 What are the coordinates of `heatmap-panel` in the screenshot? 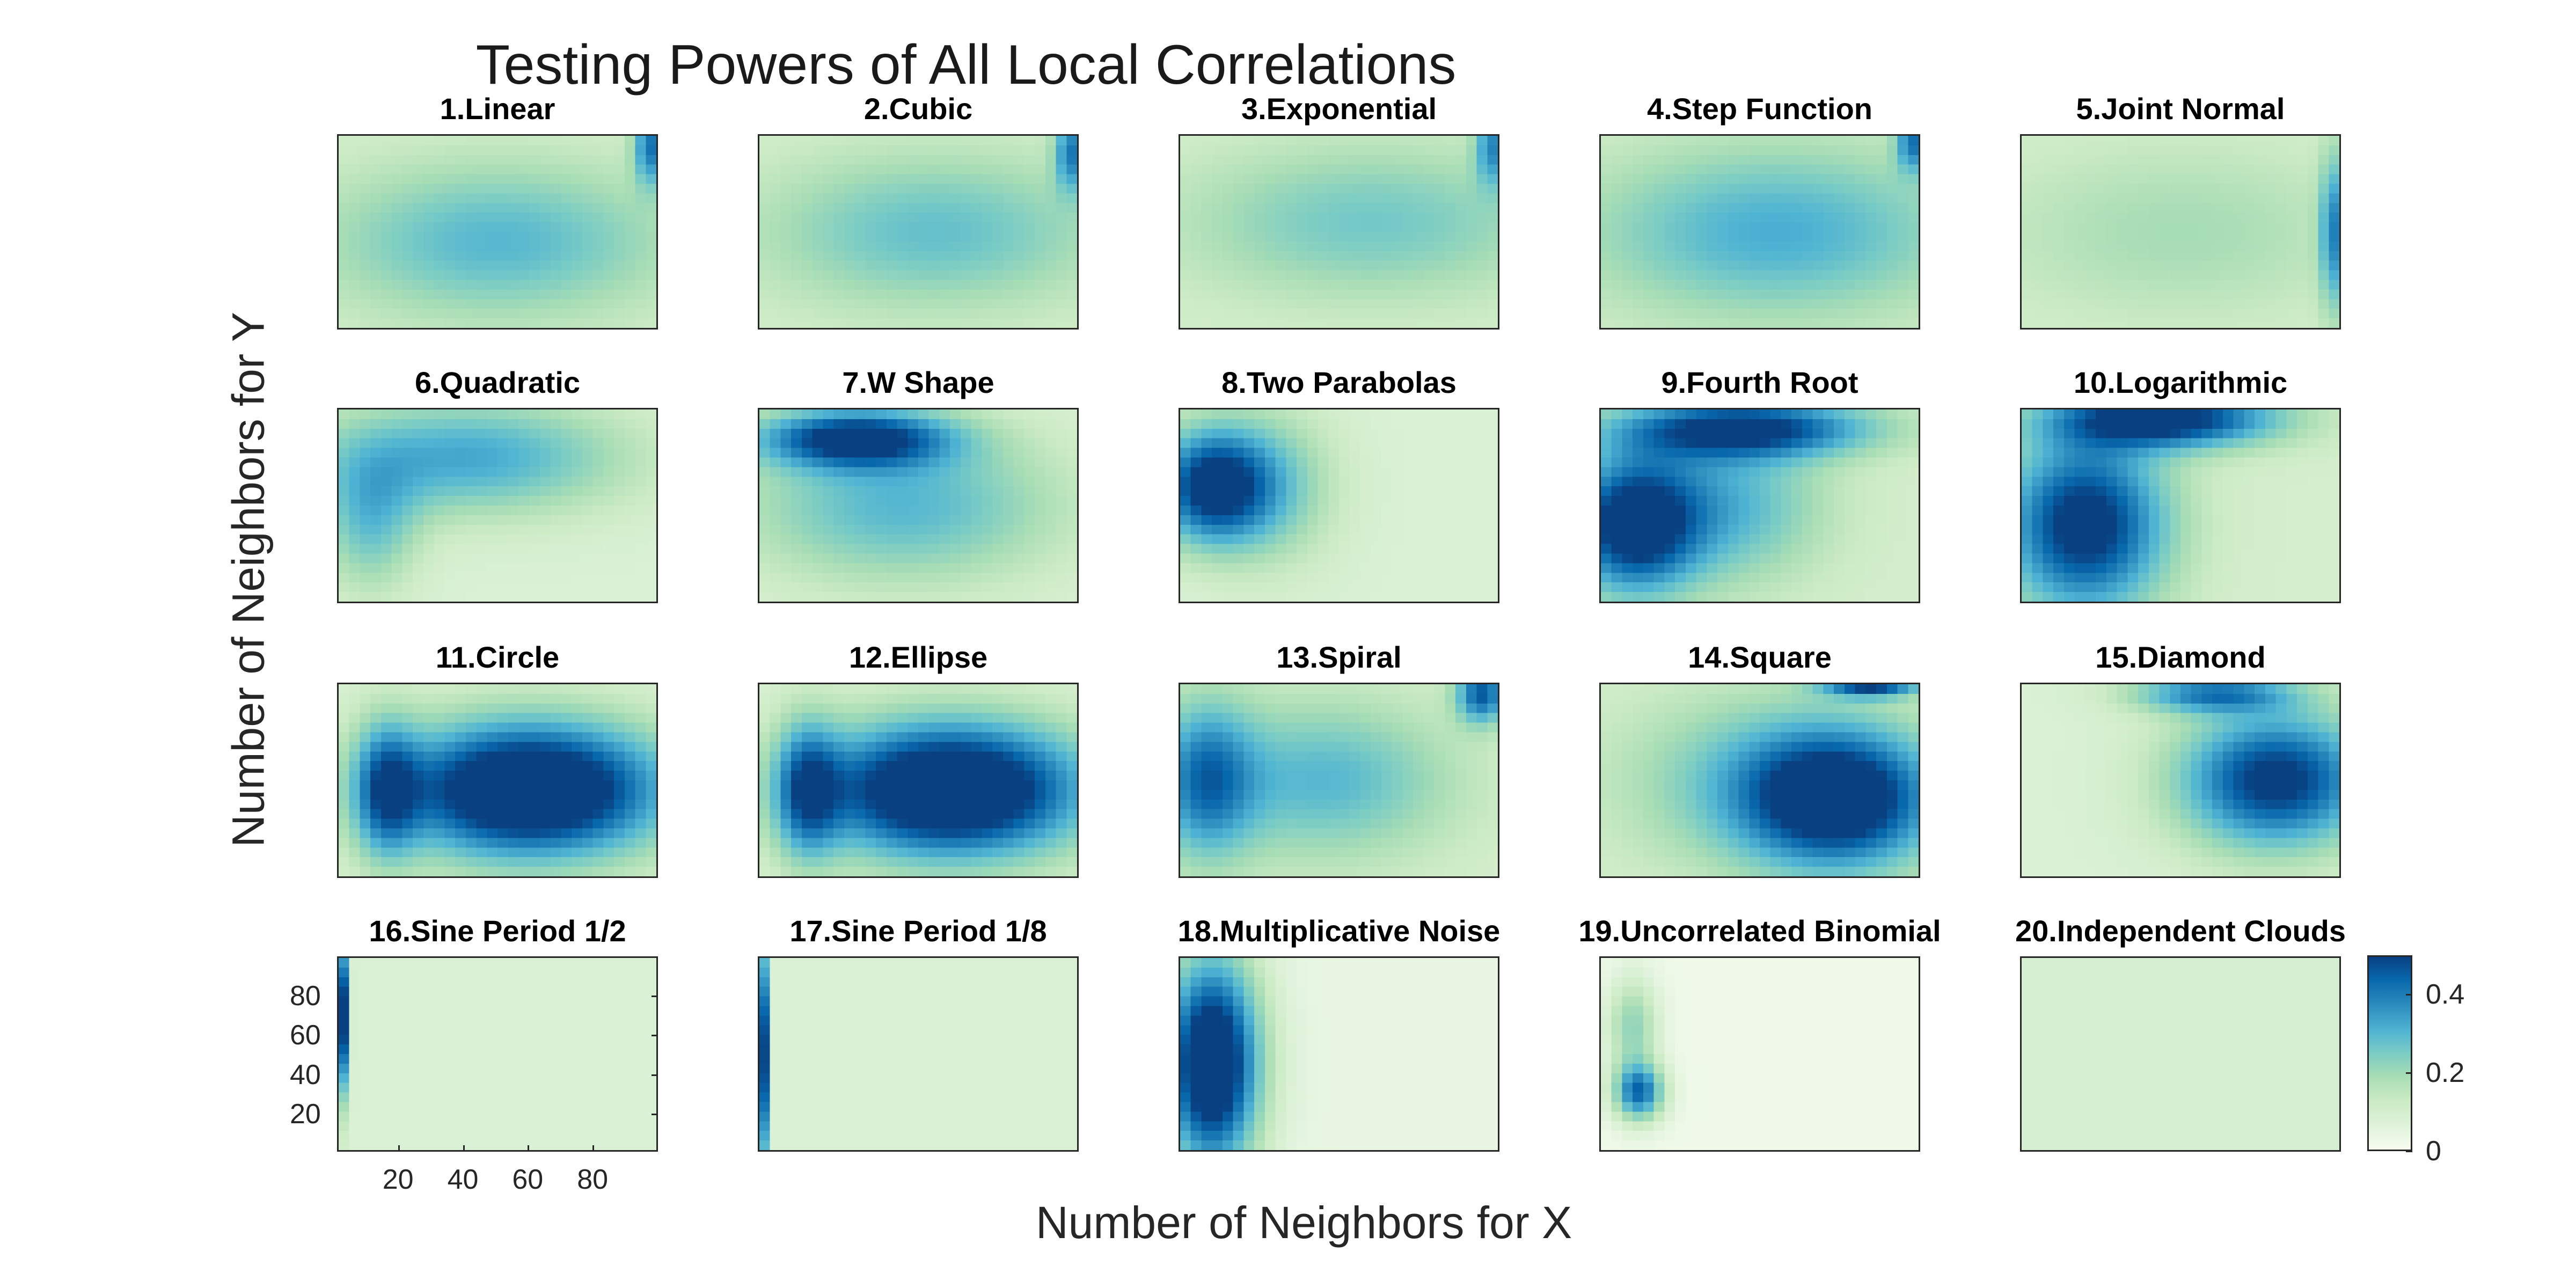 It's located at (1759, 232).